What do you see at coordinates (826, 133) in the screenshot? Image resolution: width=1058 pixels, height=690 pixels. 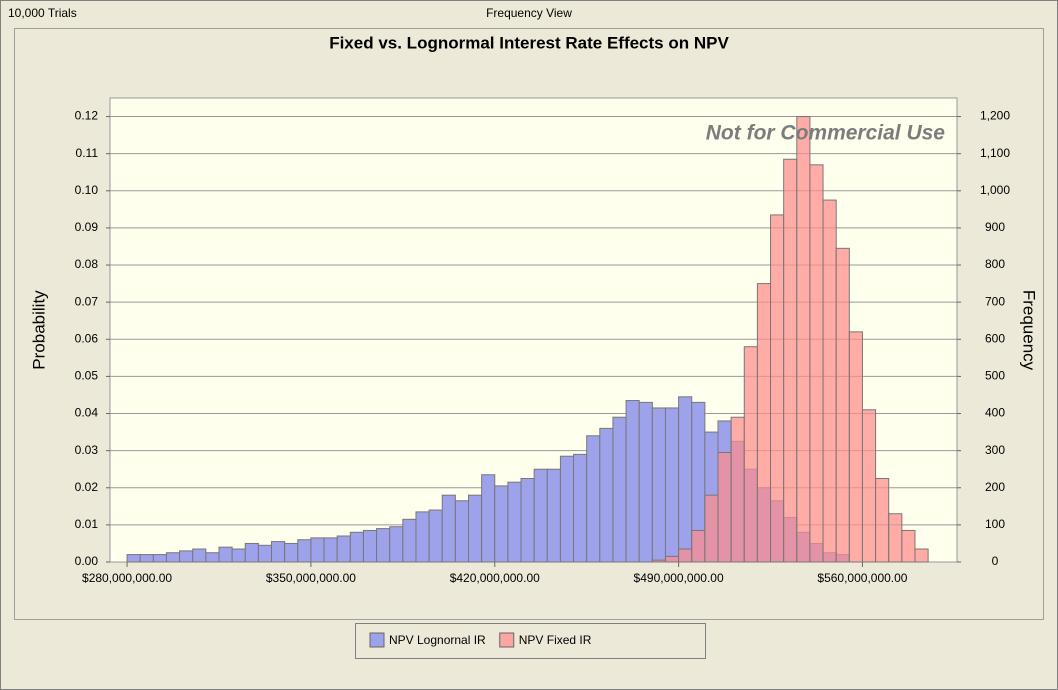 I see `watermark: Not for Commercial Use` at bounding box center [826, 133].